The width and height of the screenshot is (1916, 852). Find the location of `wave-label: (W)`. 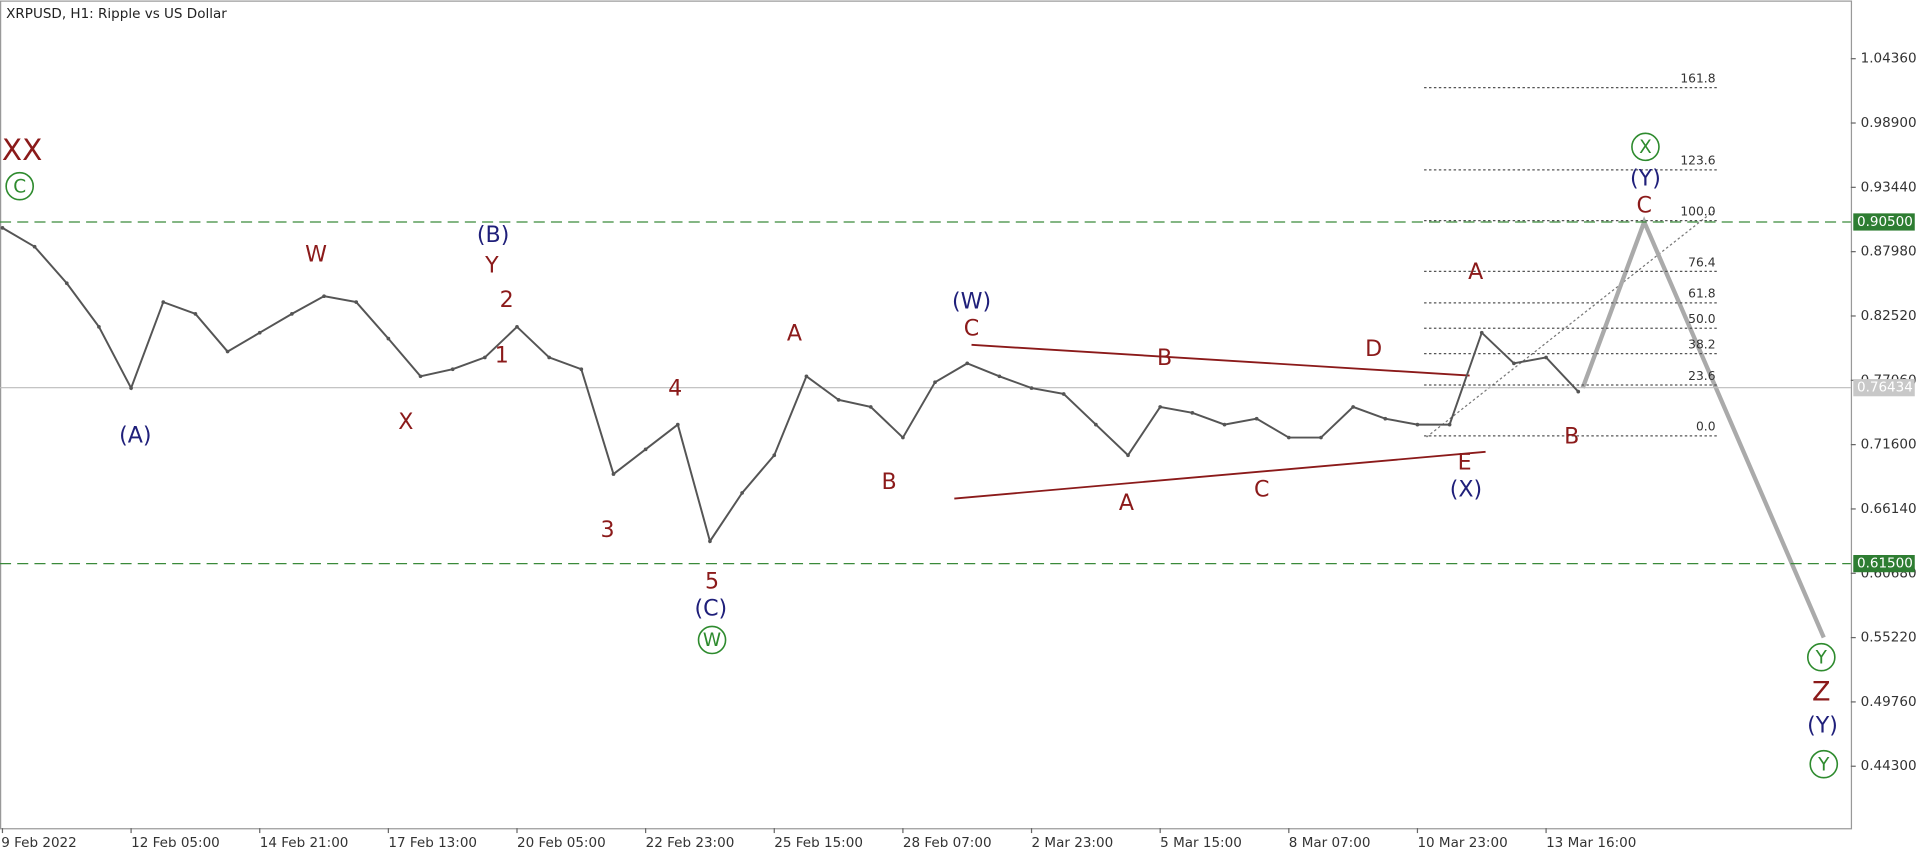

wave-label: (W) is located at coordinates (971, 301).